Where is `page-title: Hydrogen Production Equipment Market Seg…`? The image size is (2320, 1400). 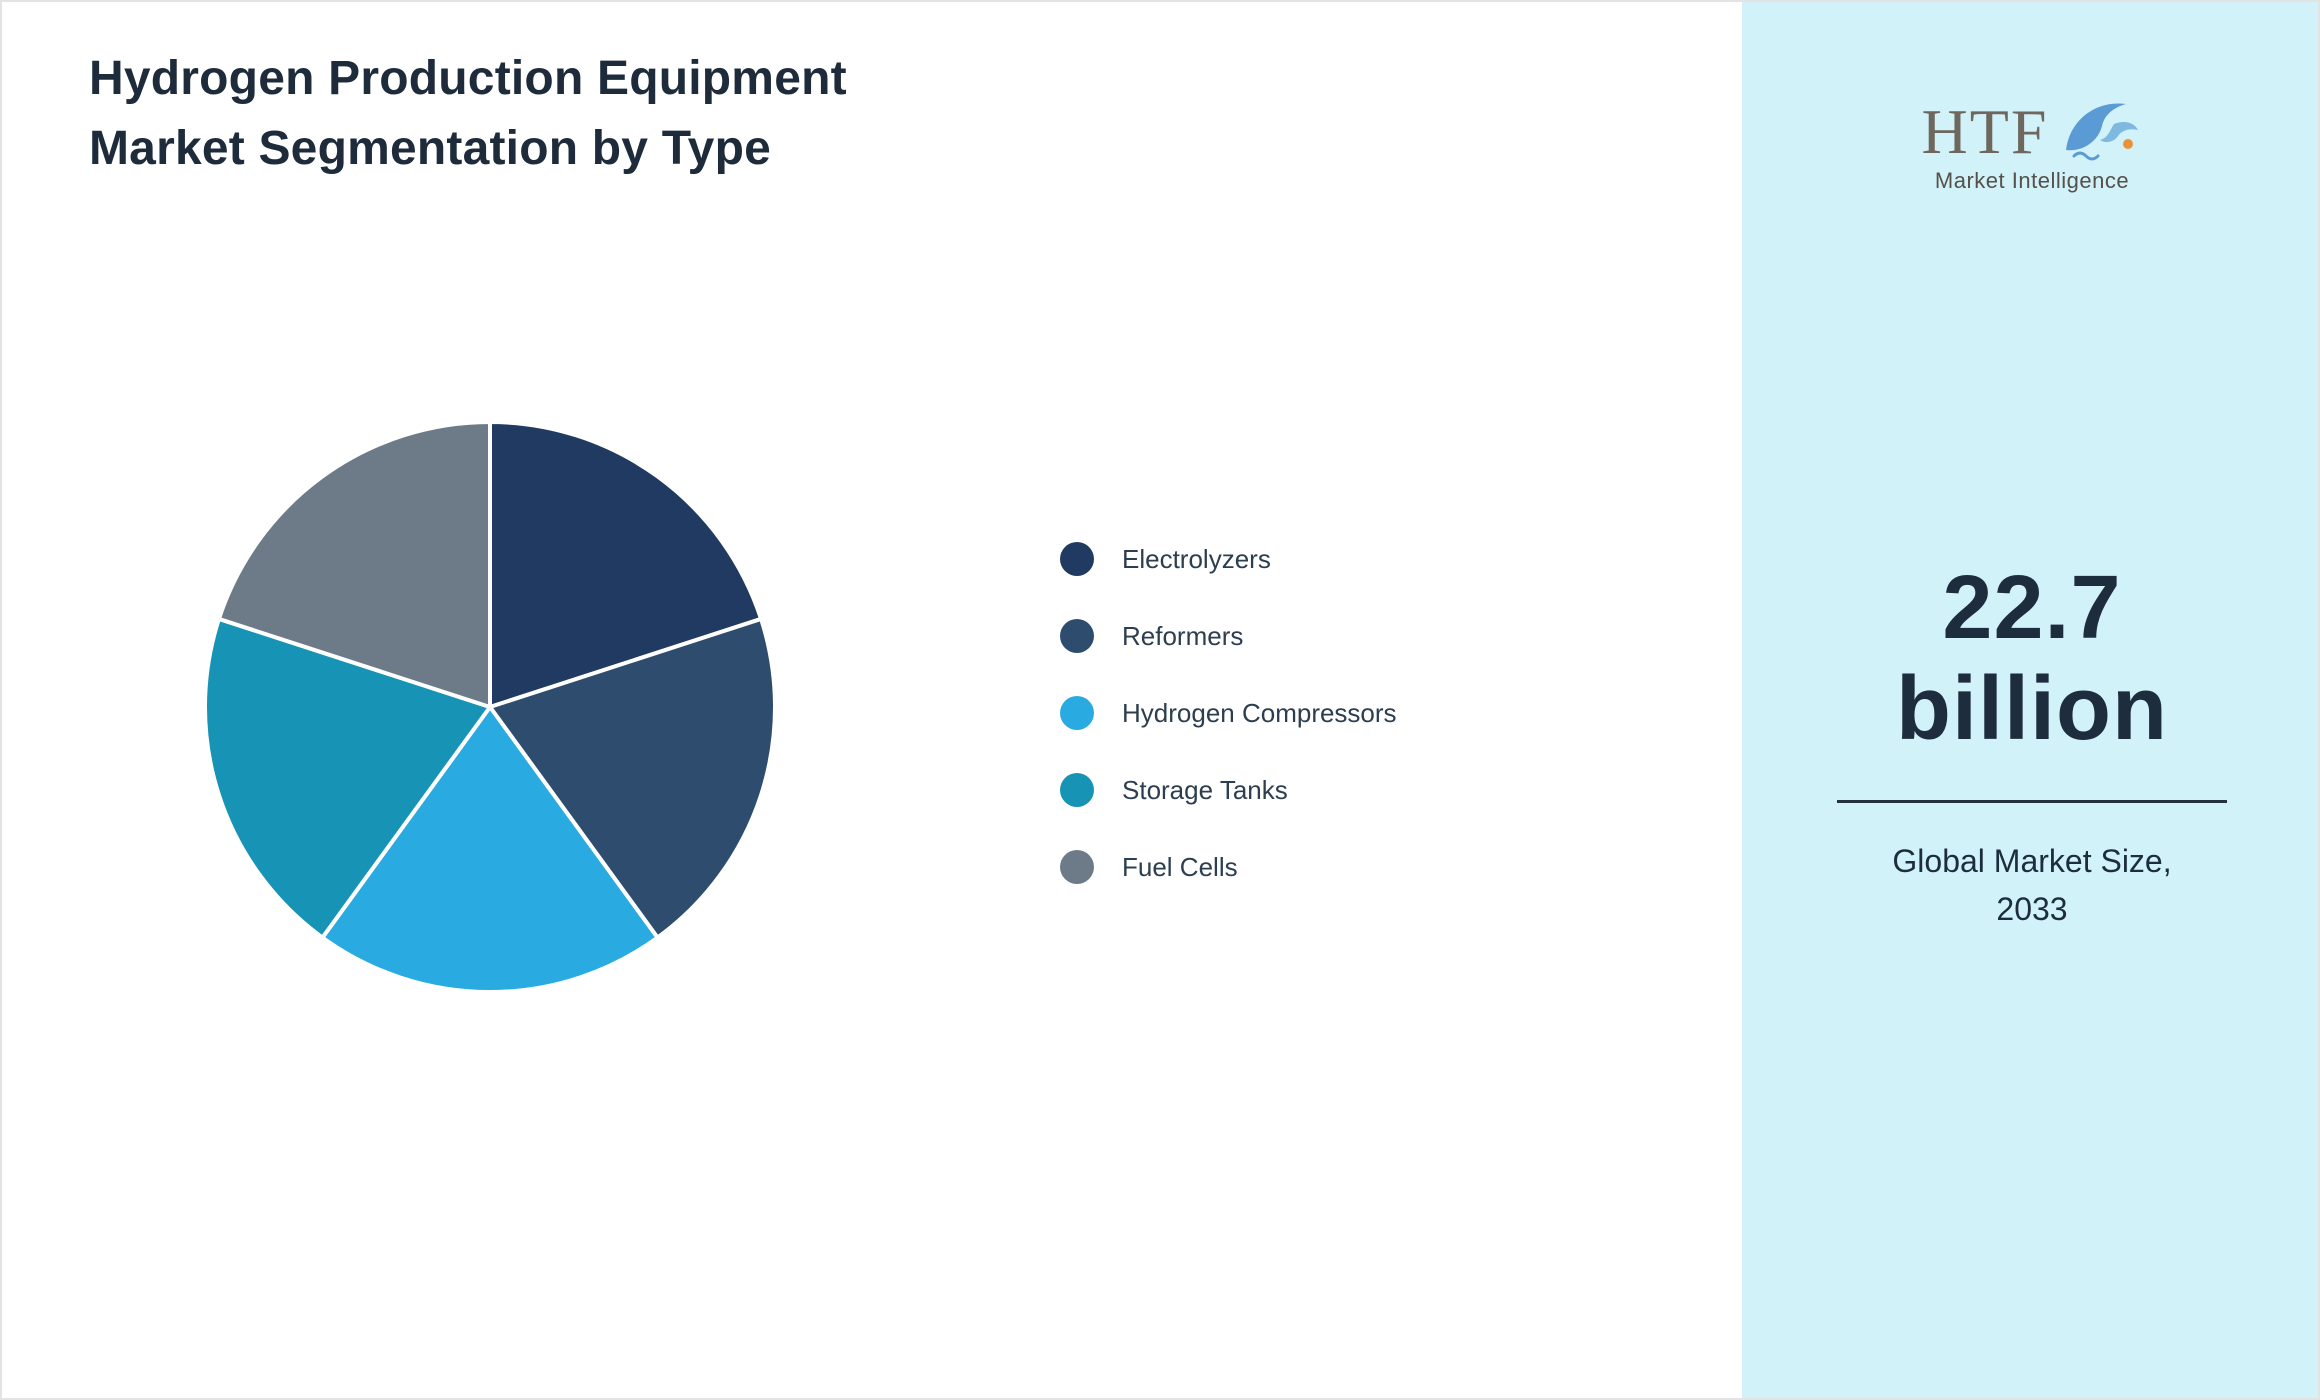 page-title: Hydrogen Production Equipment Market Seg… is located at coordinates (468, 113).